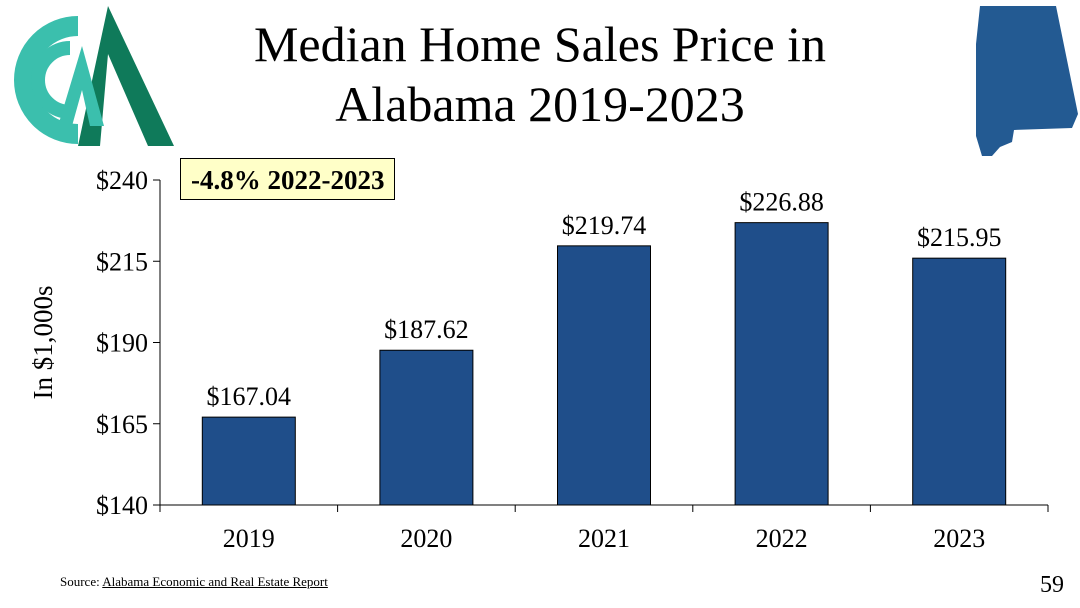 This screenshot has height=608, width=1080. What do you see at coordinates (959, 538) in the screenshot?
I see `x-tick-label-2023: 2023` at bounding box center [959, 538].